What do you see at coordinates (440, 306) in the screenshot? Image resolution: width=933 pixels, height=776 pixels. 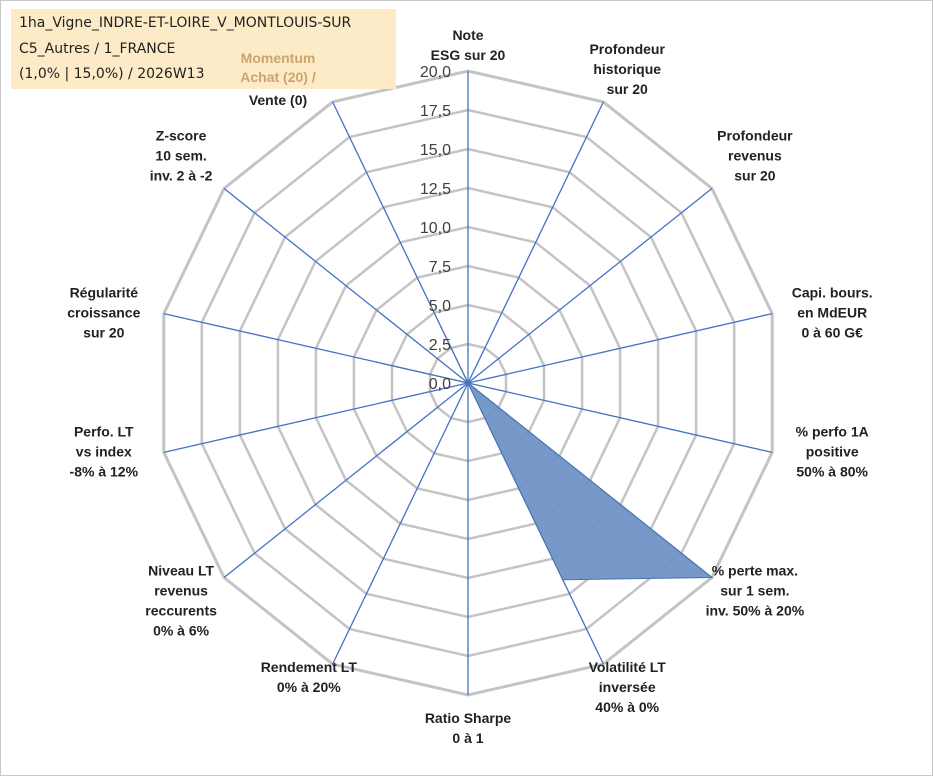 I see `r-tick-label: 5,0` at bounding box center [440, 306].